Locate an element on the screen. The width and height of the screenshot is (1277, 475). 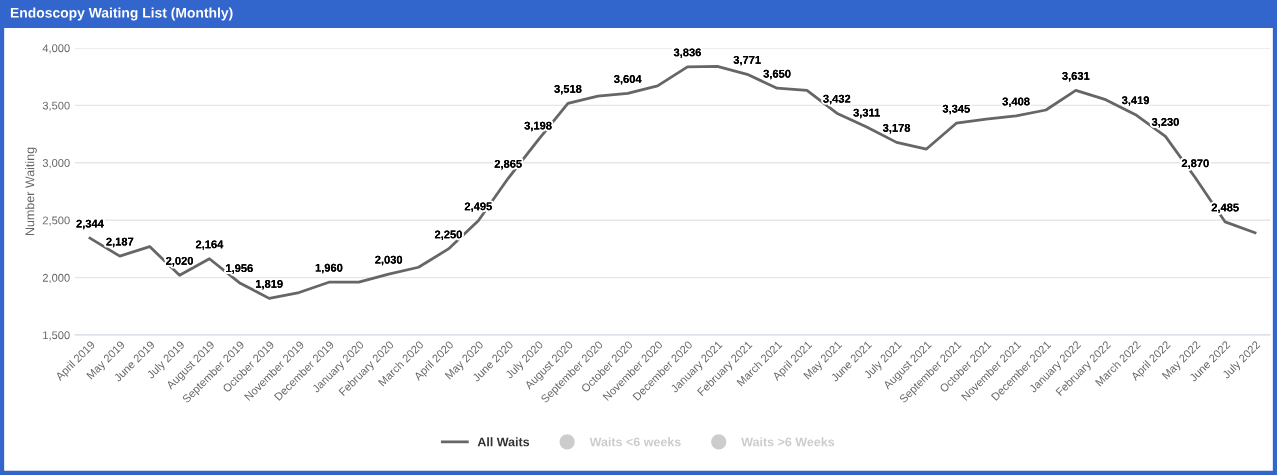
data-label: 1,956 is located at coordinates (239, 269).